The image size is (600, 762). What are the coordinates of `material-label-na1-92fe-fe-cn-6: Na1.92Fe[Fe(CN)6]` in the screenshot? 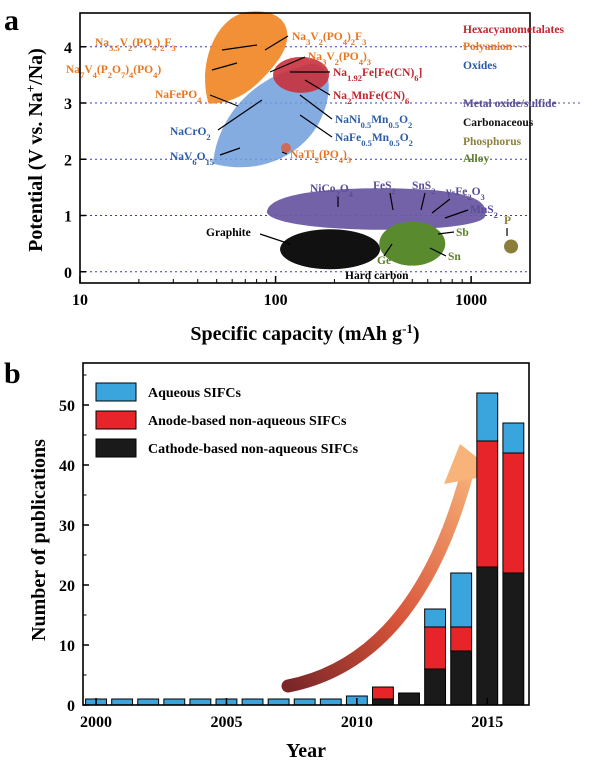 It's located at (377, 75).